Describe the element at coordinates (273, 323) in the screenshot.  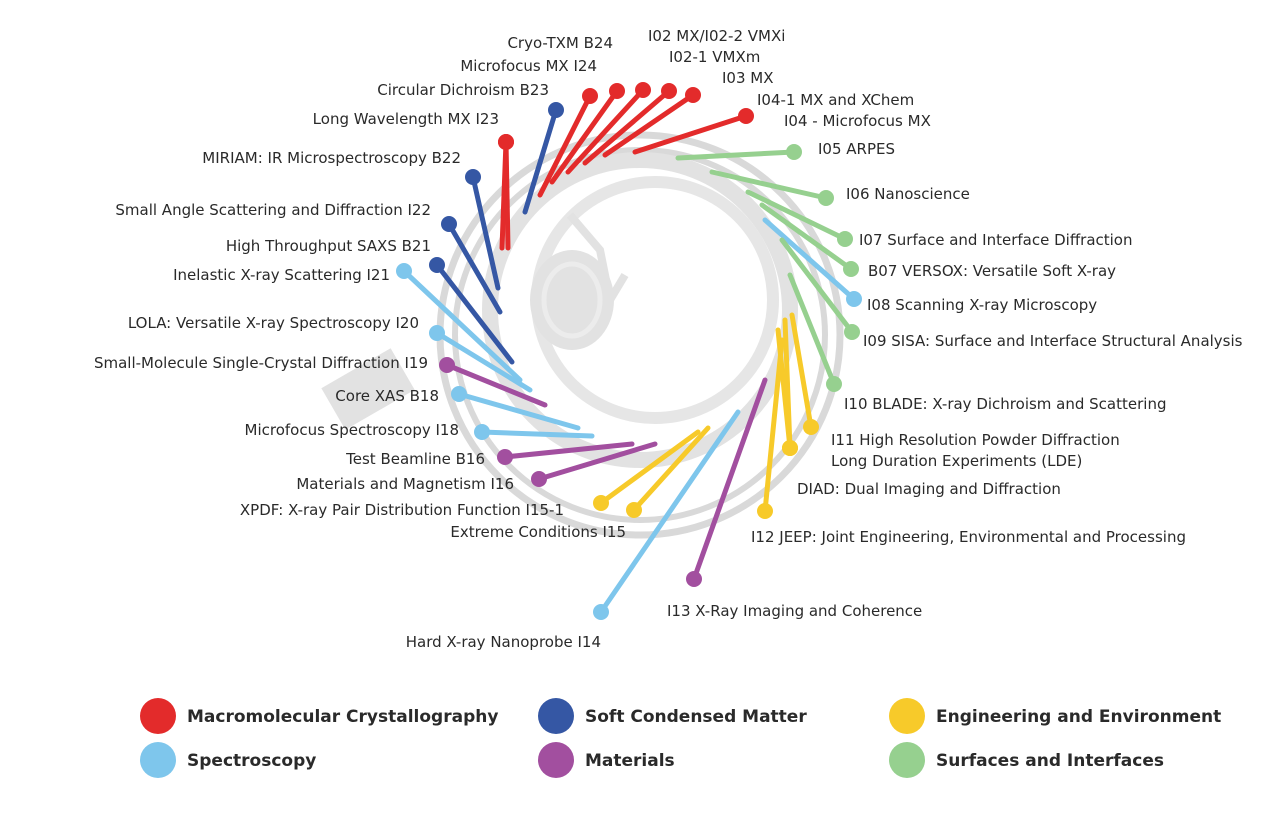
I see `beamline-29-label: LOLA: Versatile X-ray Spectroscopy I20` at that location.